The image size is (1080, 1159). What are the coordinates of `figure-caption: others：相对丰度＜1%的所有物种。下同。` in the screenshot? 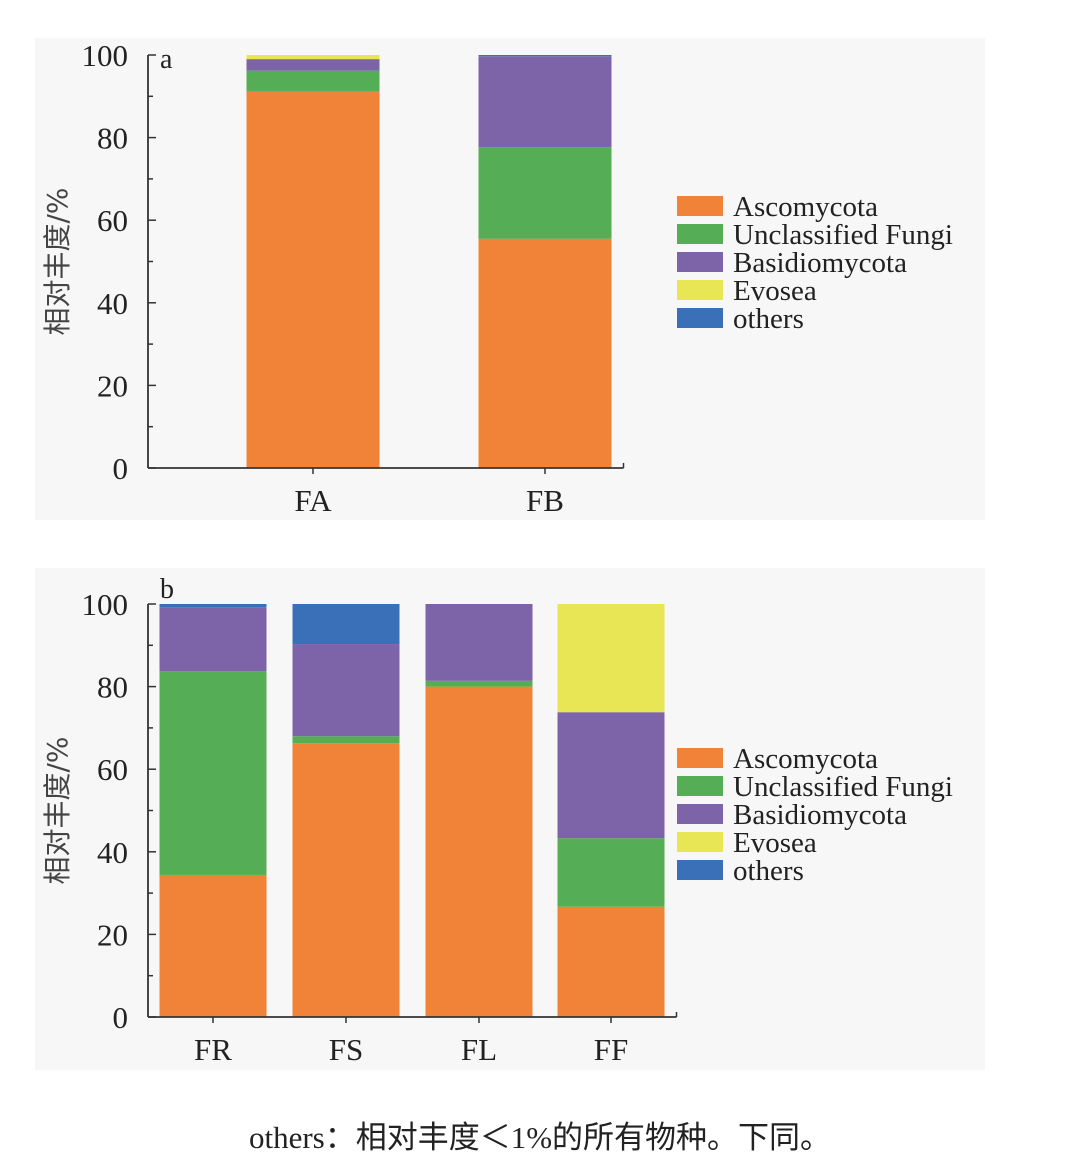 It's located at (540, 1137).